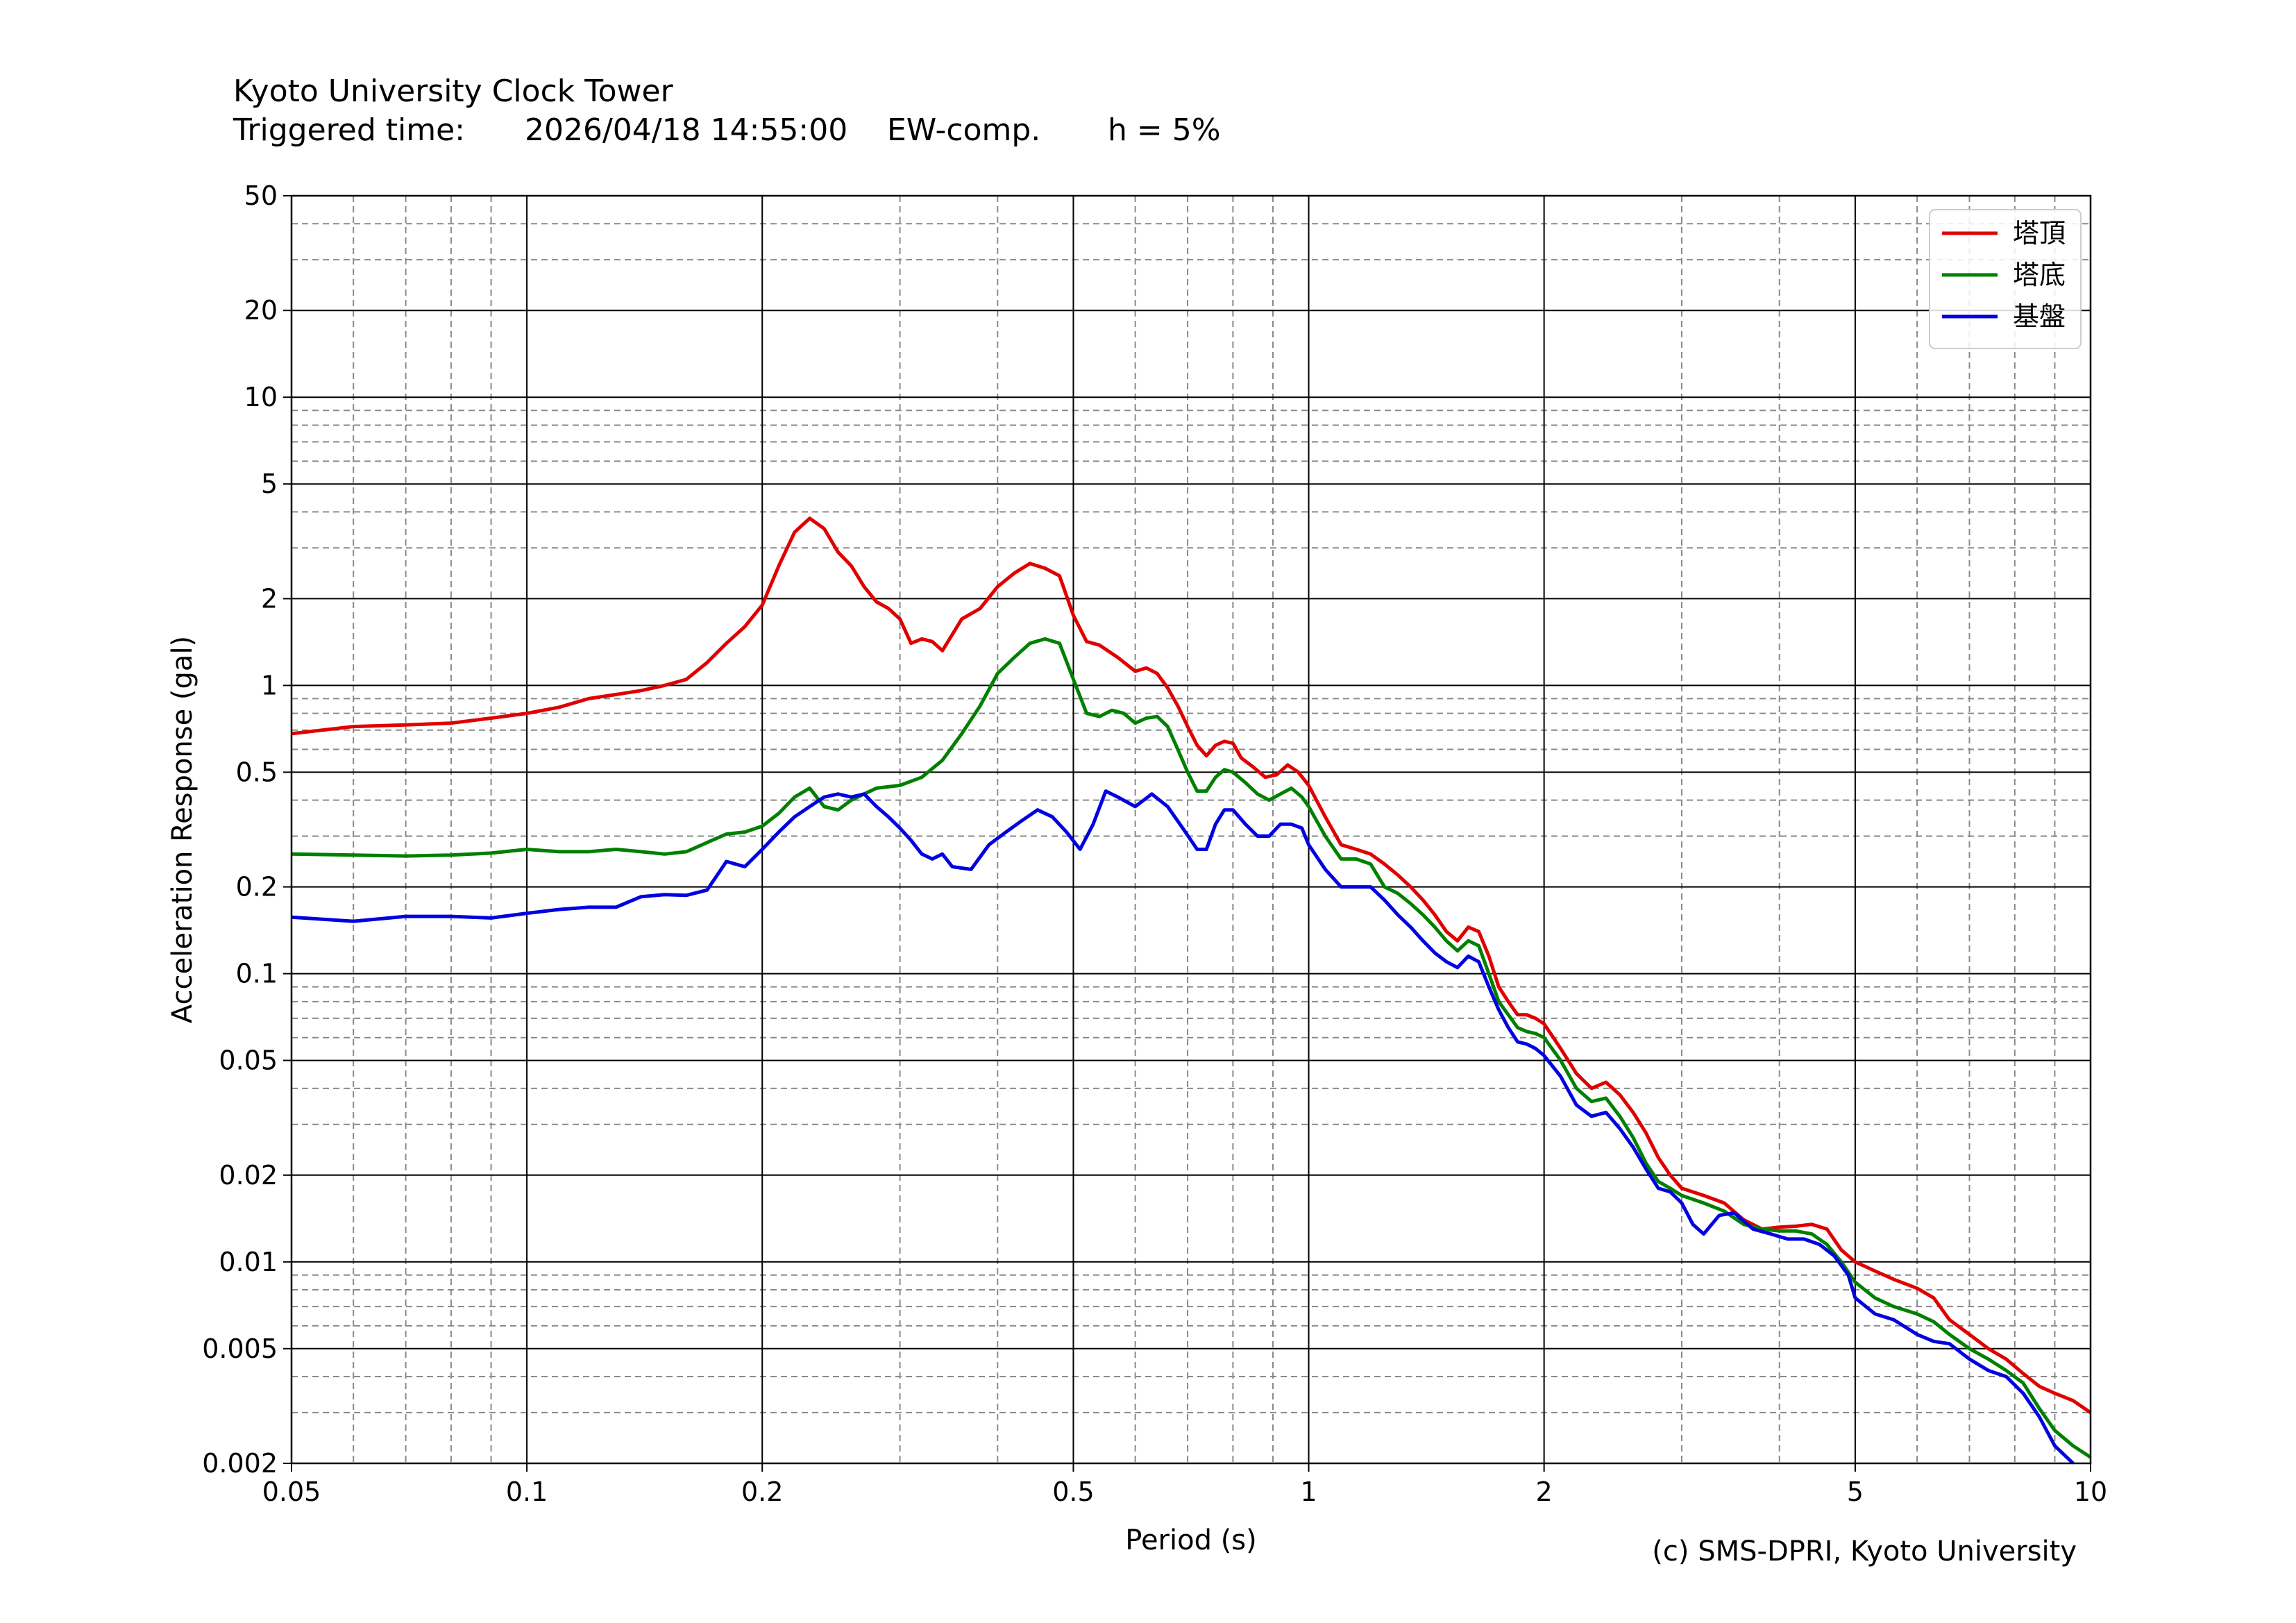 Image resolution: width=2296 pixels, height=1623 pixels. I want to click on y-tick-label: 0.02, so click(249, 1175).